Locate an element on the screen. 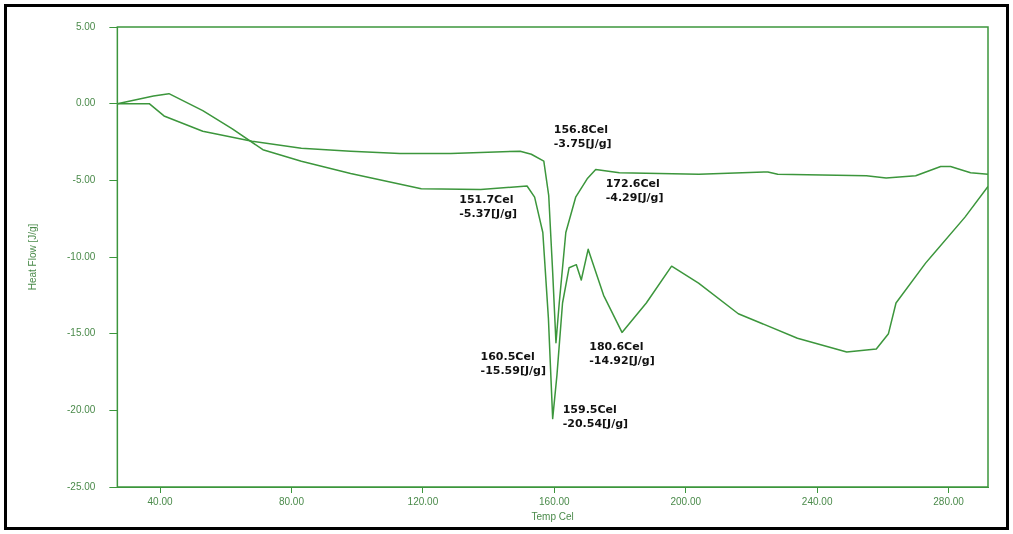 The width and height of the screenshot is (1013, 534). y-tick-label: 0.00 is located at coordinates (85, 103).